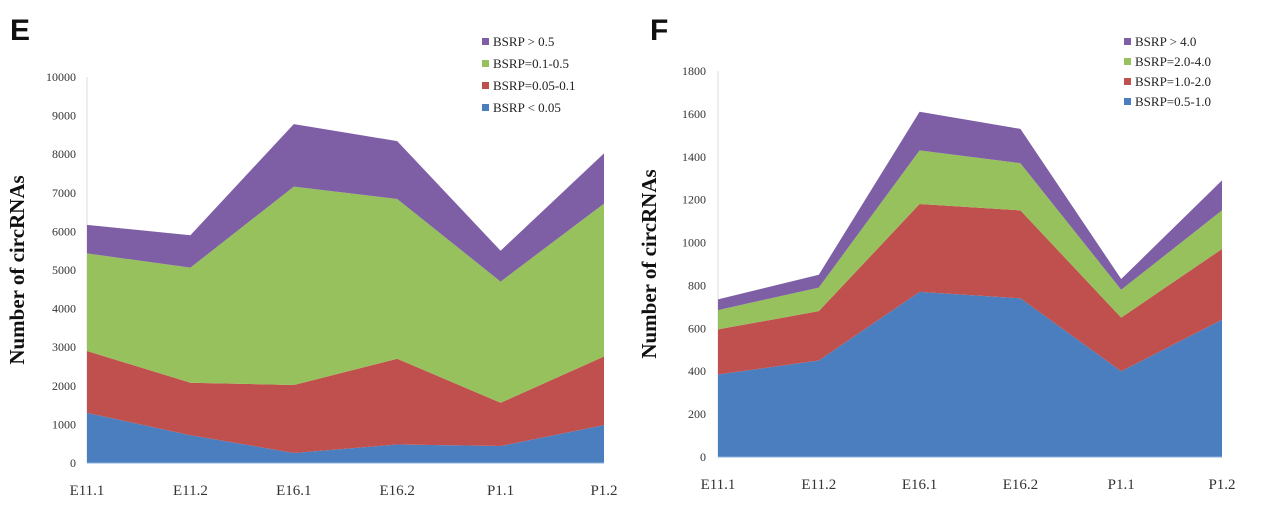 Image resolution: width=1264 pixels, height=526 pixels. Describe the element at coordinates (64, 270) in the screenshot. I see `y-tick-label: 5000` at that location.